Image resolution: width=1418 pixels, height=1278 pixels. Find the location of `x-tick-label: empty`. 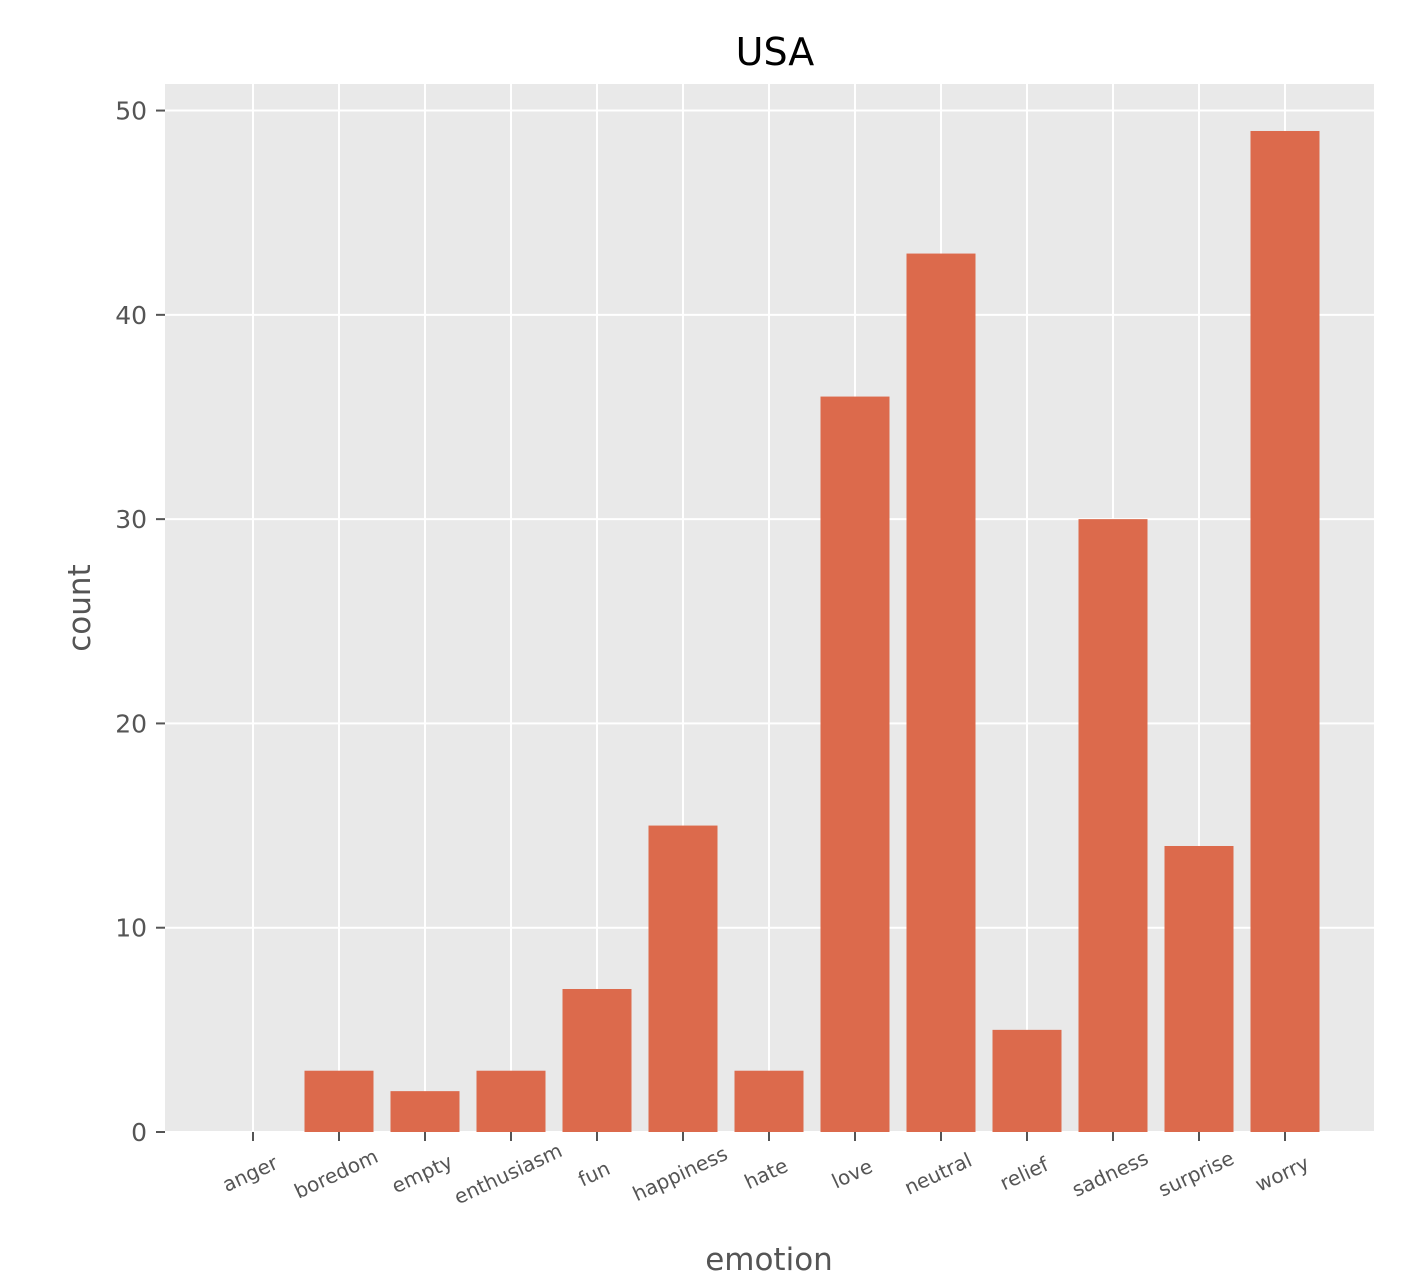

x-tick-label: empty is located at coordinates (422, 1173).